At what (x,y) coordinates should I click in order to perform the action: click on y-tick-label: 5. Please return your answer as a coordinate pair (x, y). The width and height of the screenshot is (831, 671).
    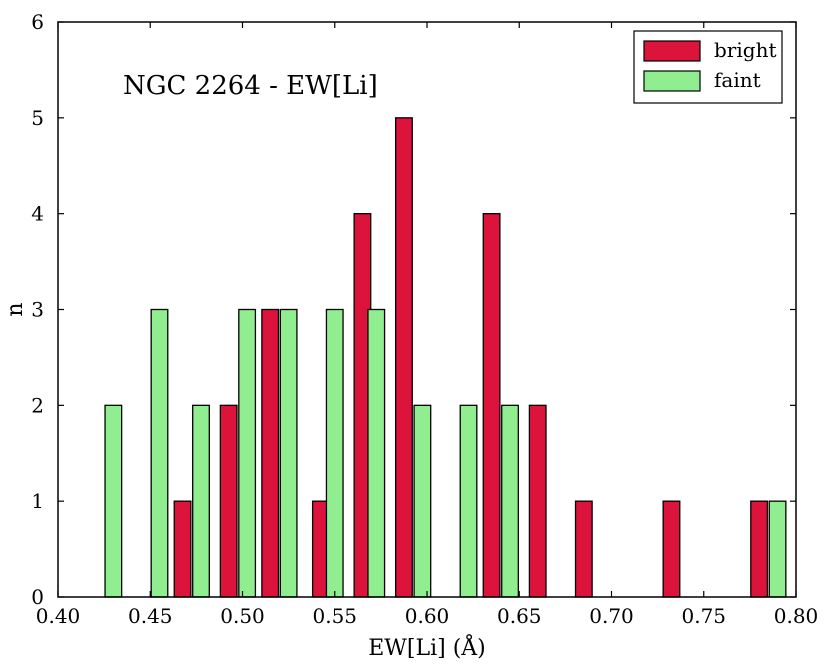
    Looking at the image, I should click on (37, 118).